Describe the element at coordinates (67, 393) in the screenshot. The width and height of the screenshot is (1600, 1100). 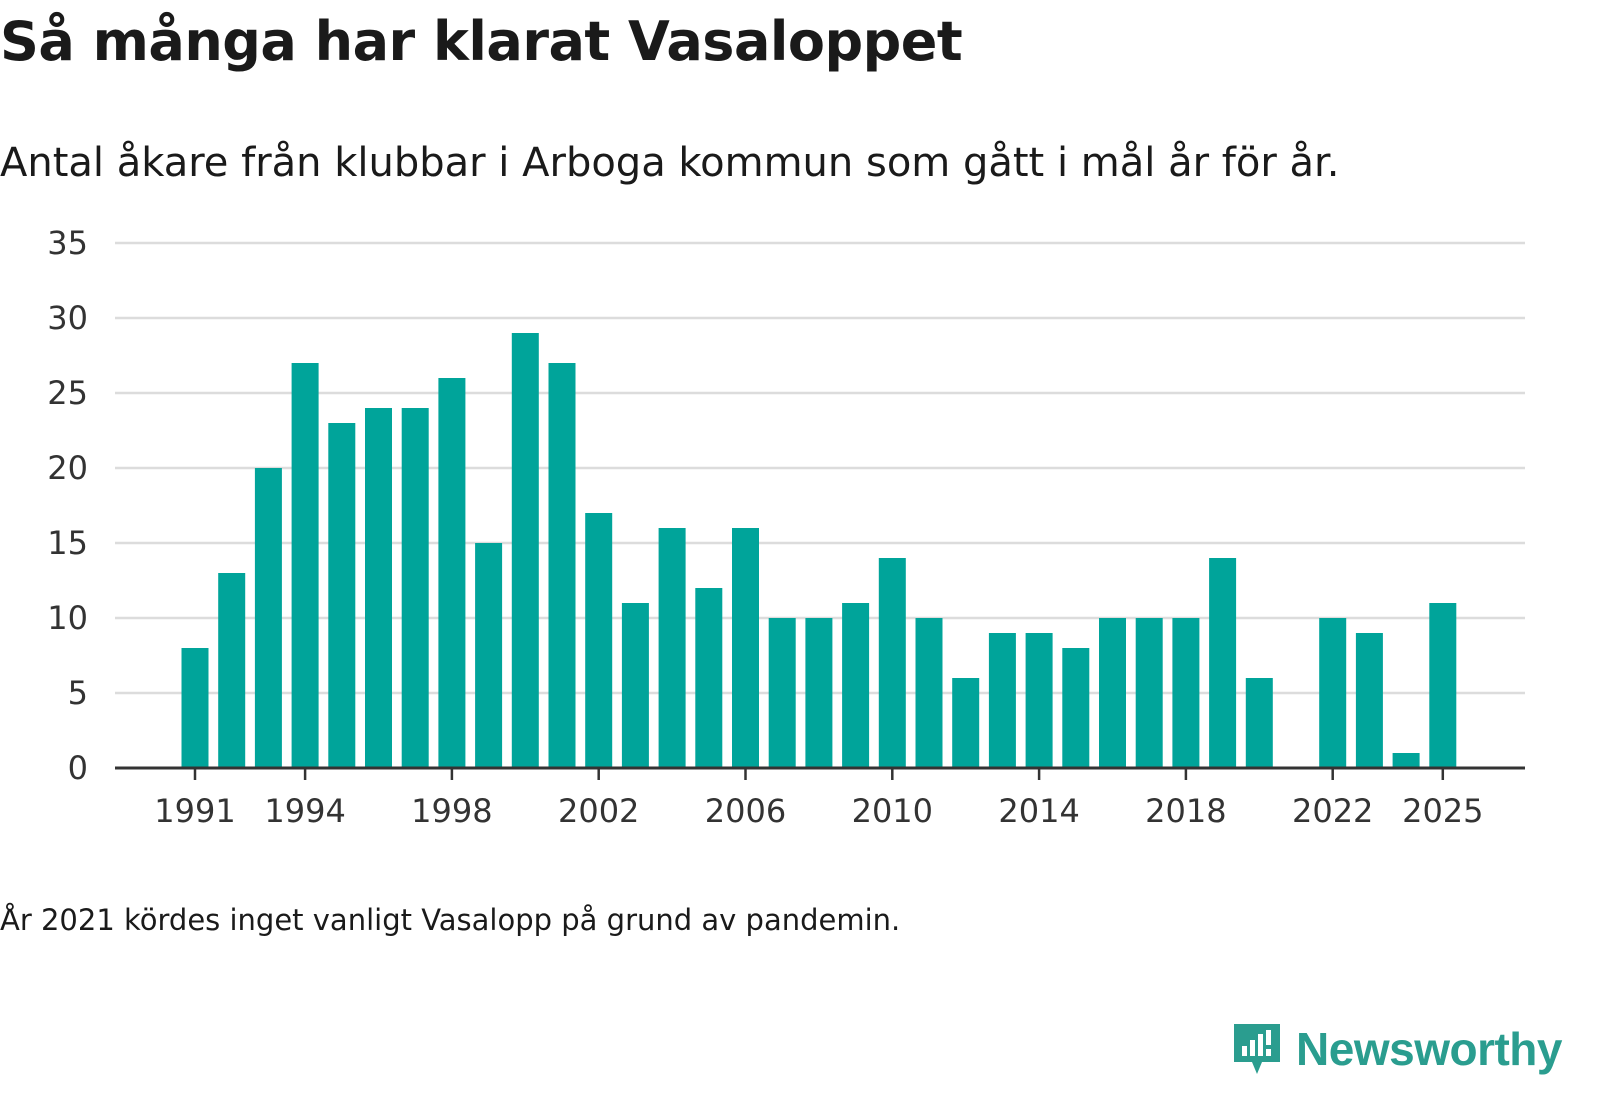
I see `y-tick-label: 25` at that location.